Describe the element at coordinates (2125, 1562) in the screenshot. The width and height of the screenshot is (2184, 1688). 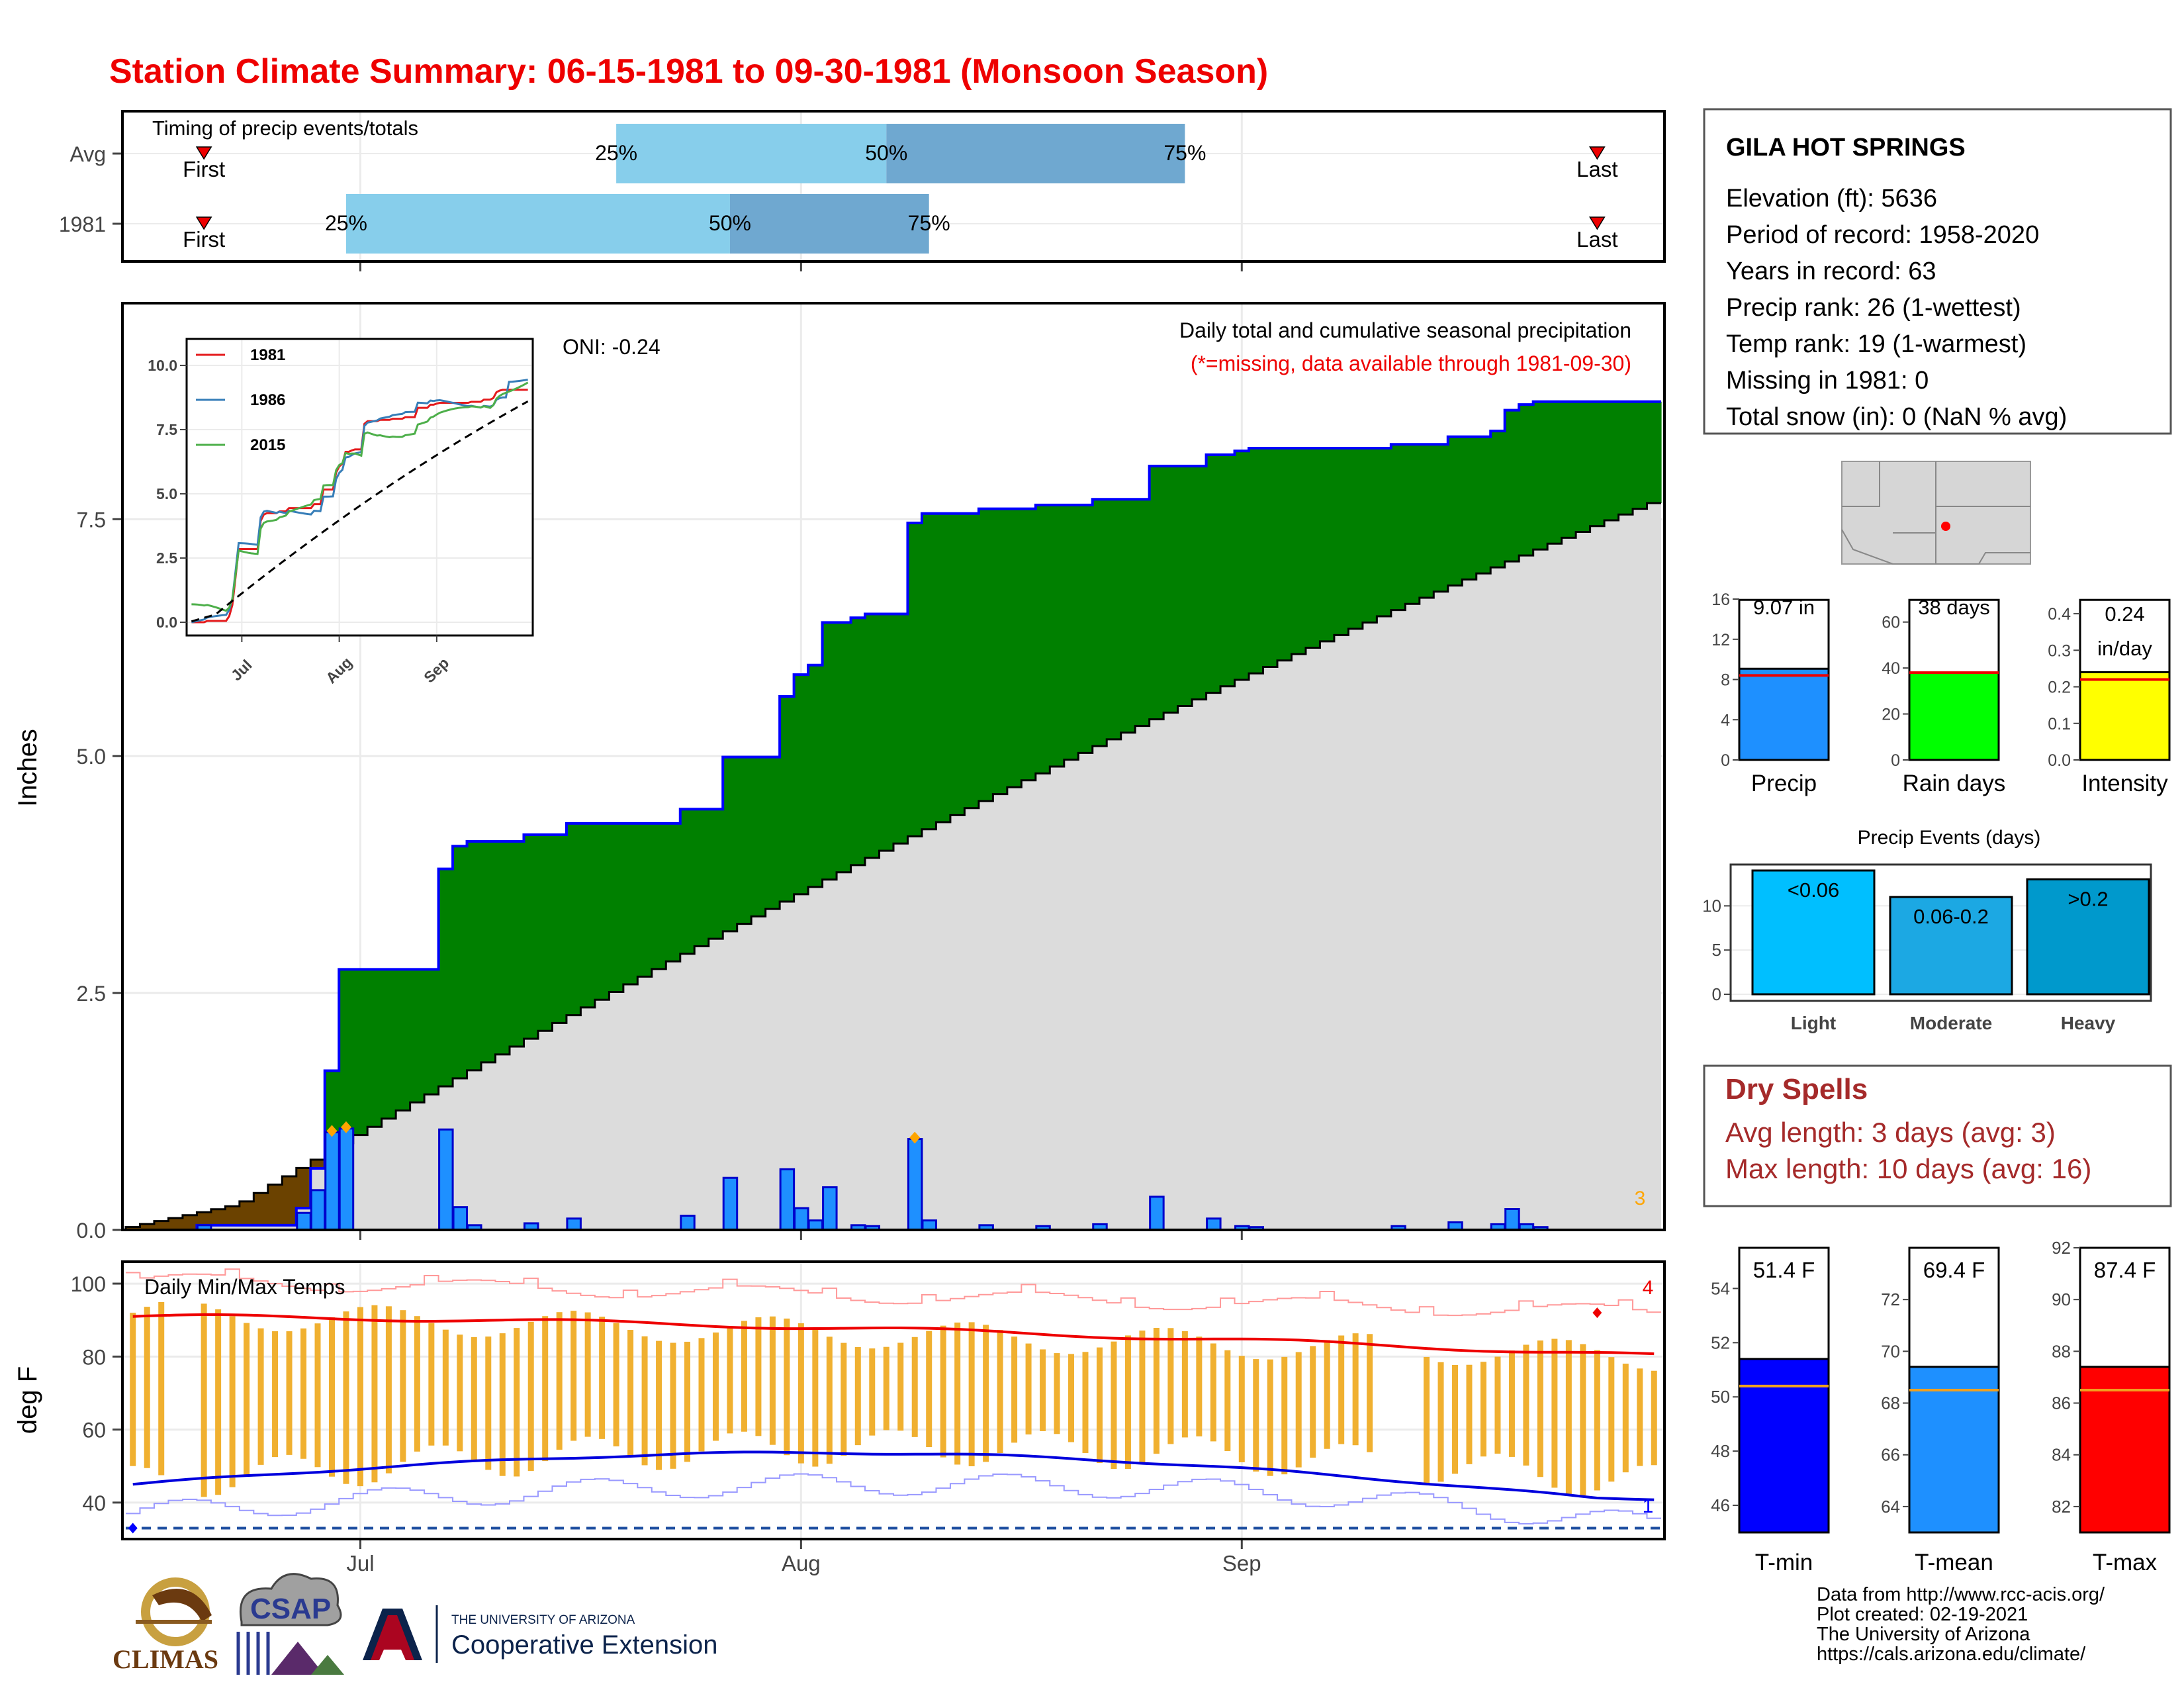
I see `temp-bar-label: T-max` at that location.